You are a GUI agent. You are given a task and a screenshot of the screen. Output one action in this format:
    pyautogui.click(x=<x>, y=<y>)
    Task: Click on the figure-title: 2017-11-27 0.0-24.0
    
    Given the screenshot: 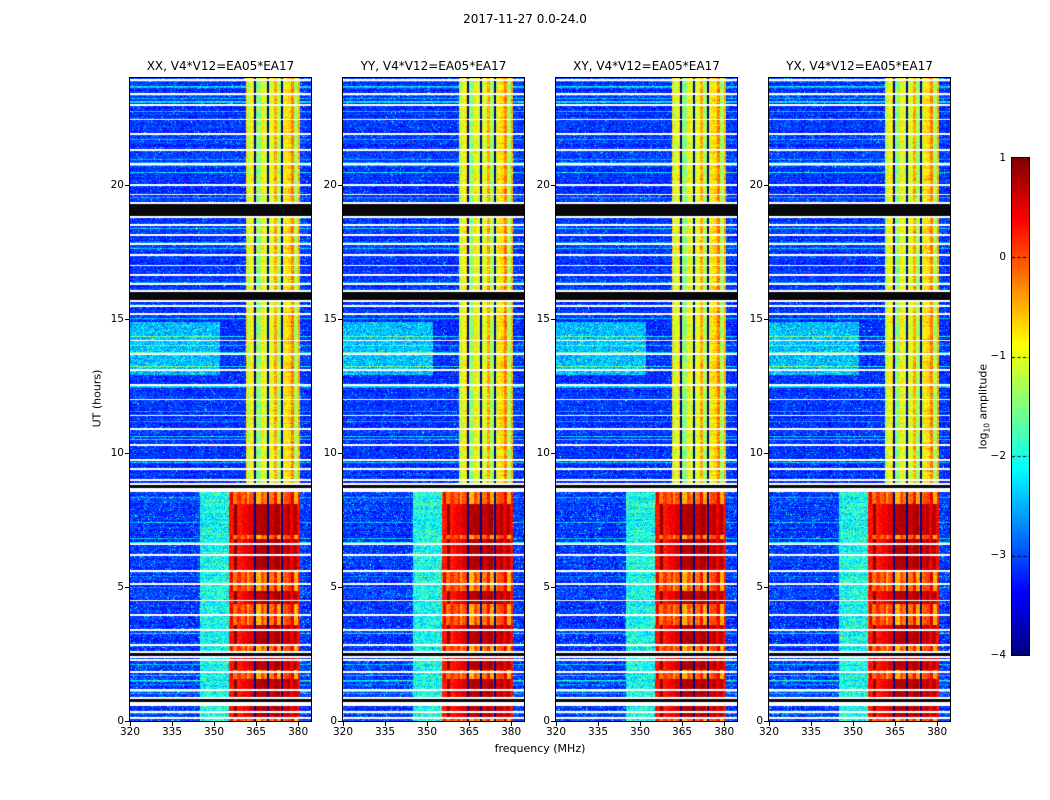 What is the action you would take?
    pyautogui.click(x=525, y=19)
    